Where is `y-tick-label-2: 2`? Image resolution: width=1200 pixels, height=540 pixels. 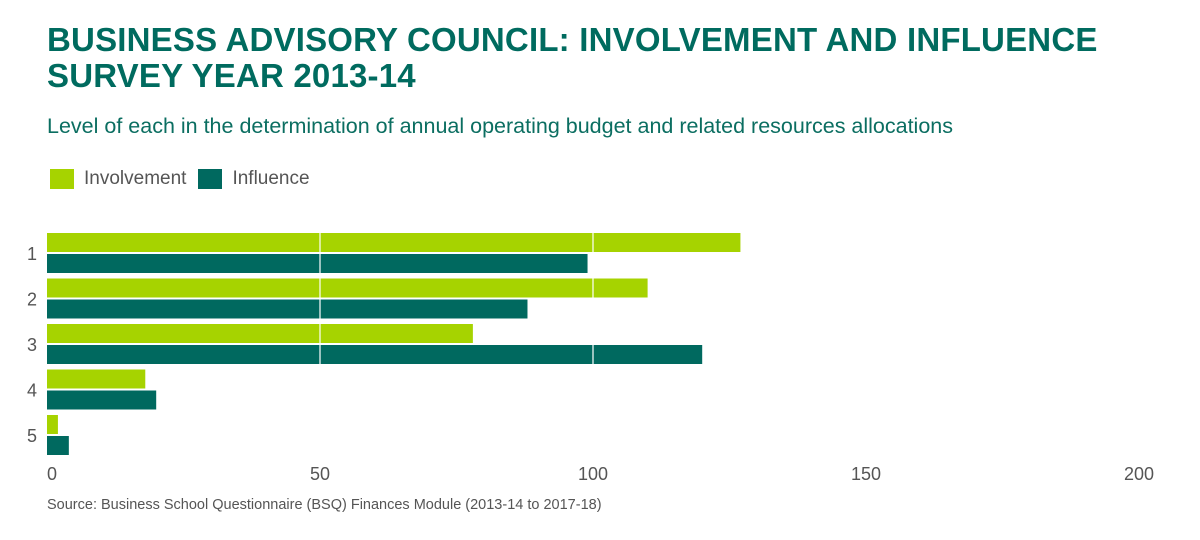 y-tick-label-2: 2 is located at coordinates (32, 300).